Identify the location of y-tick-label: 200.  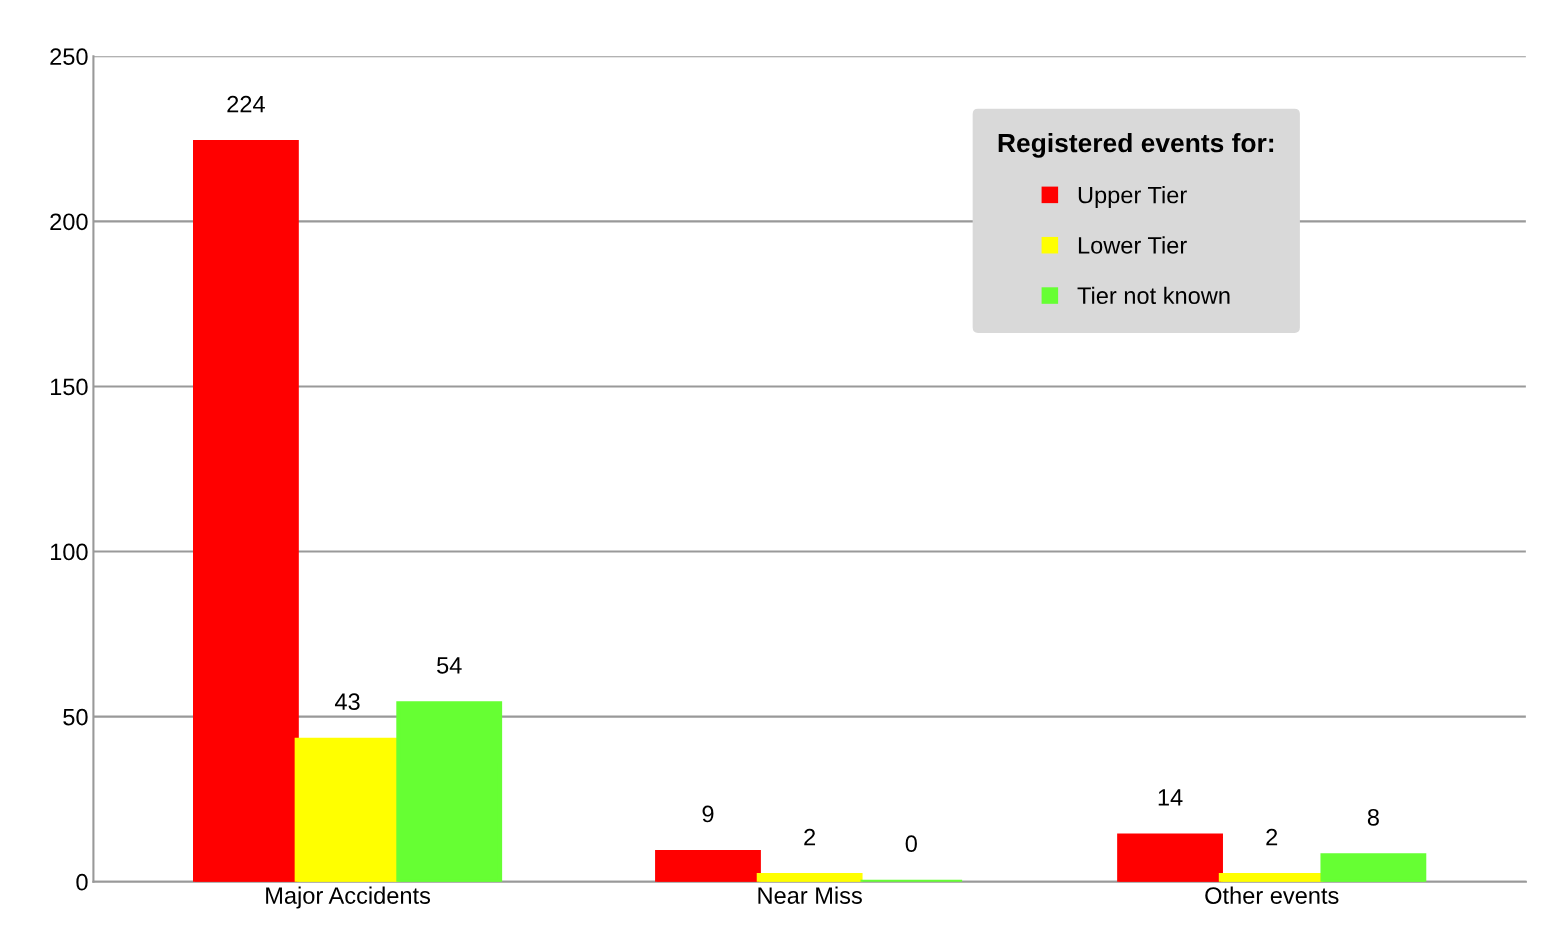
(69, 222).